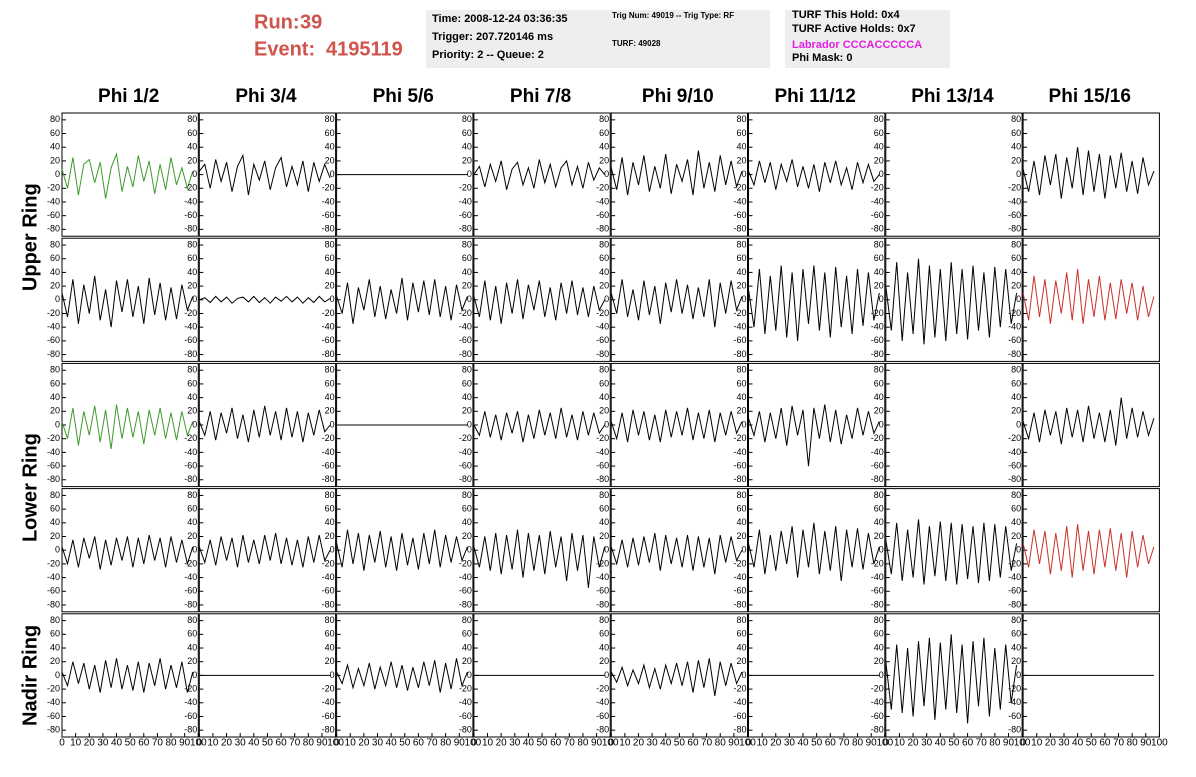 This screenshot has width=1196, height=777. I want to click on x-tick-label: 100, so click(610, 743).